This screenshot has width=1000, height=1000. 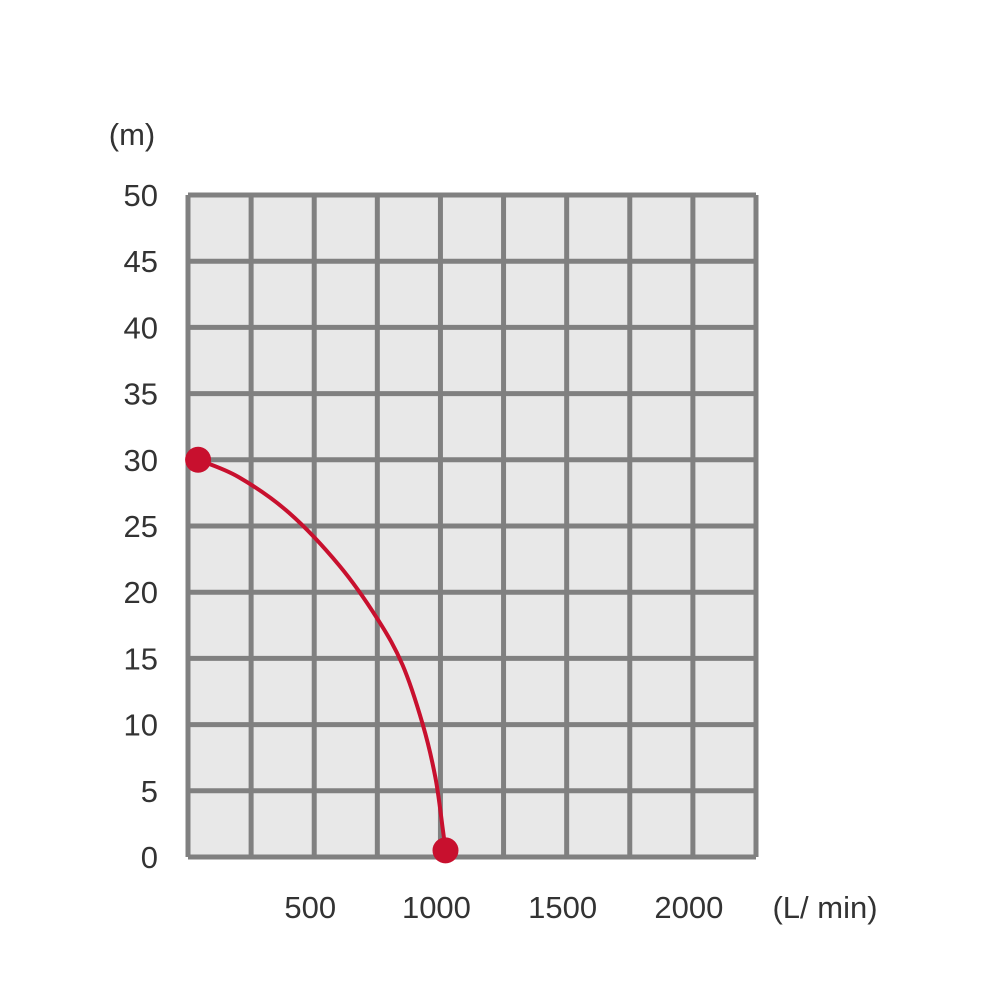 What do you see at coordinates (503, 907) in the screenshot?
I see `x-axis-ticks: 500 1000 1500 2000` at bounding box center [503, 907].